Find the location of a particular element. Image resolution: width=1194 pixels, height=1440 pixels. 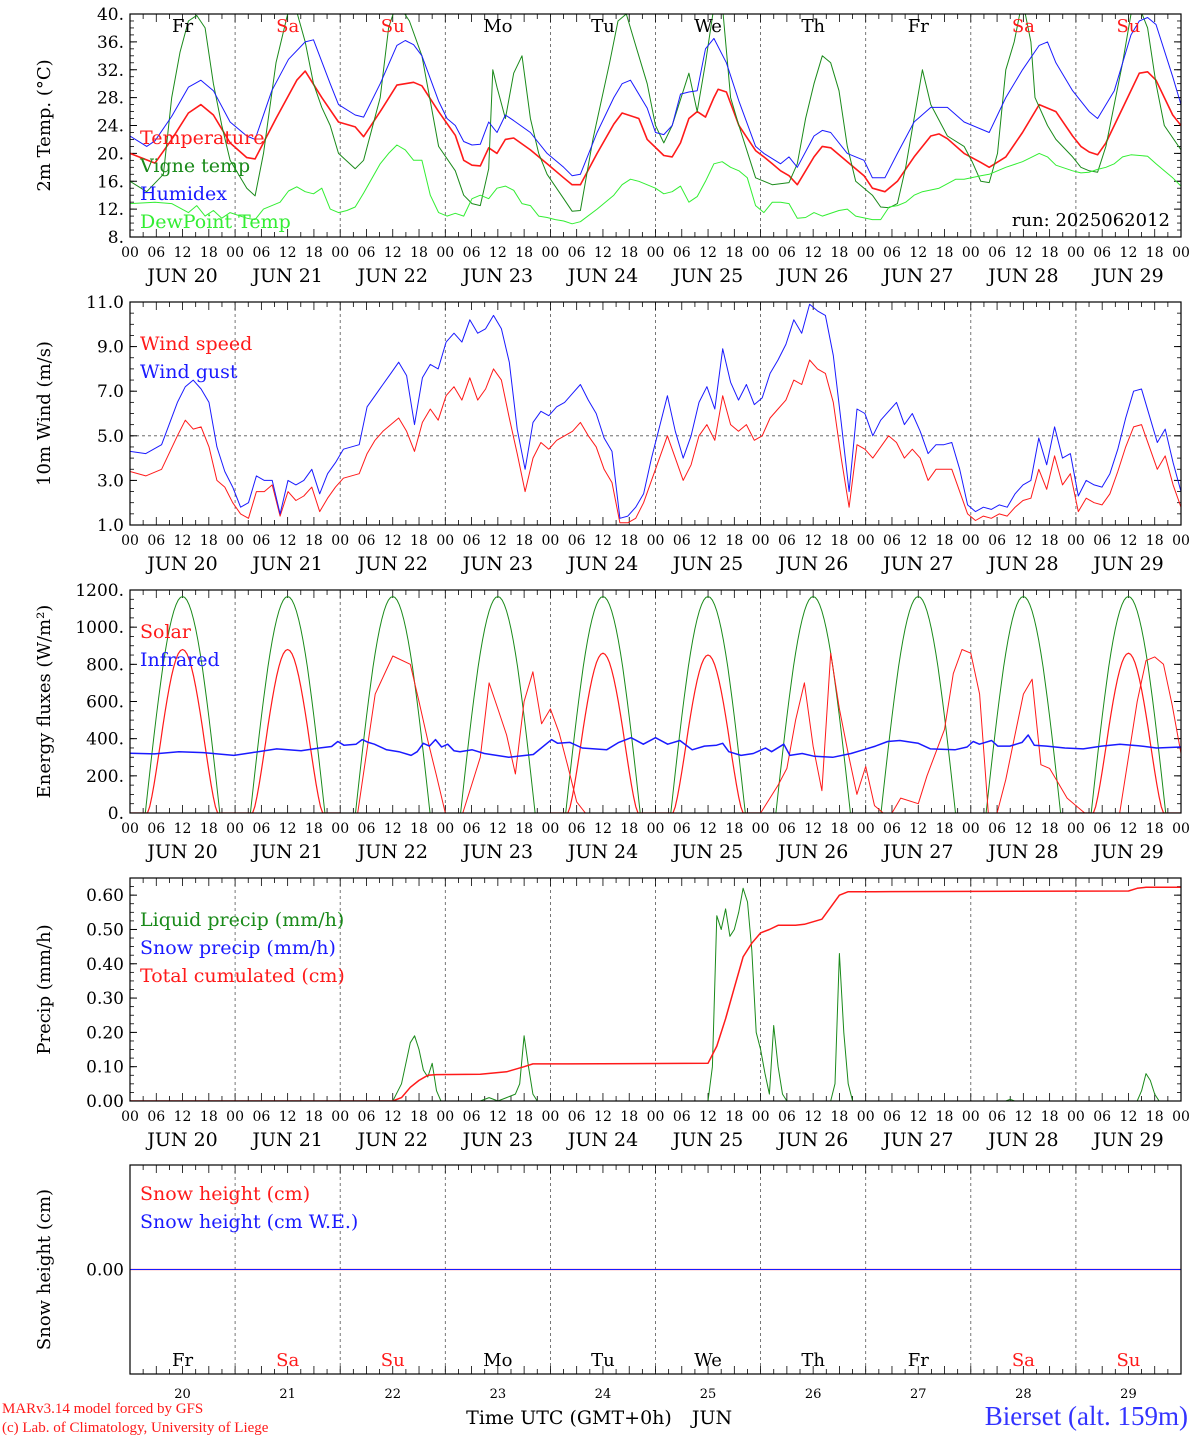

day-number-label: 28 is located at coordinates (1023, 1394).